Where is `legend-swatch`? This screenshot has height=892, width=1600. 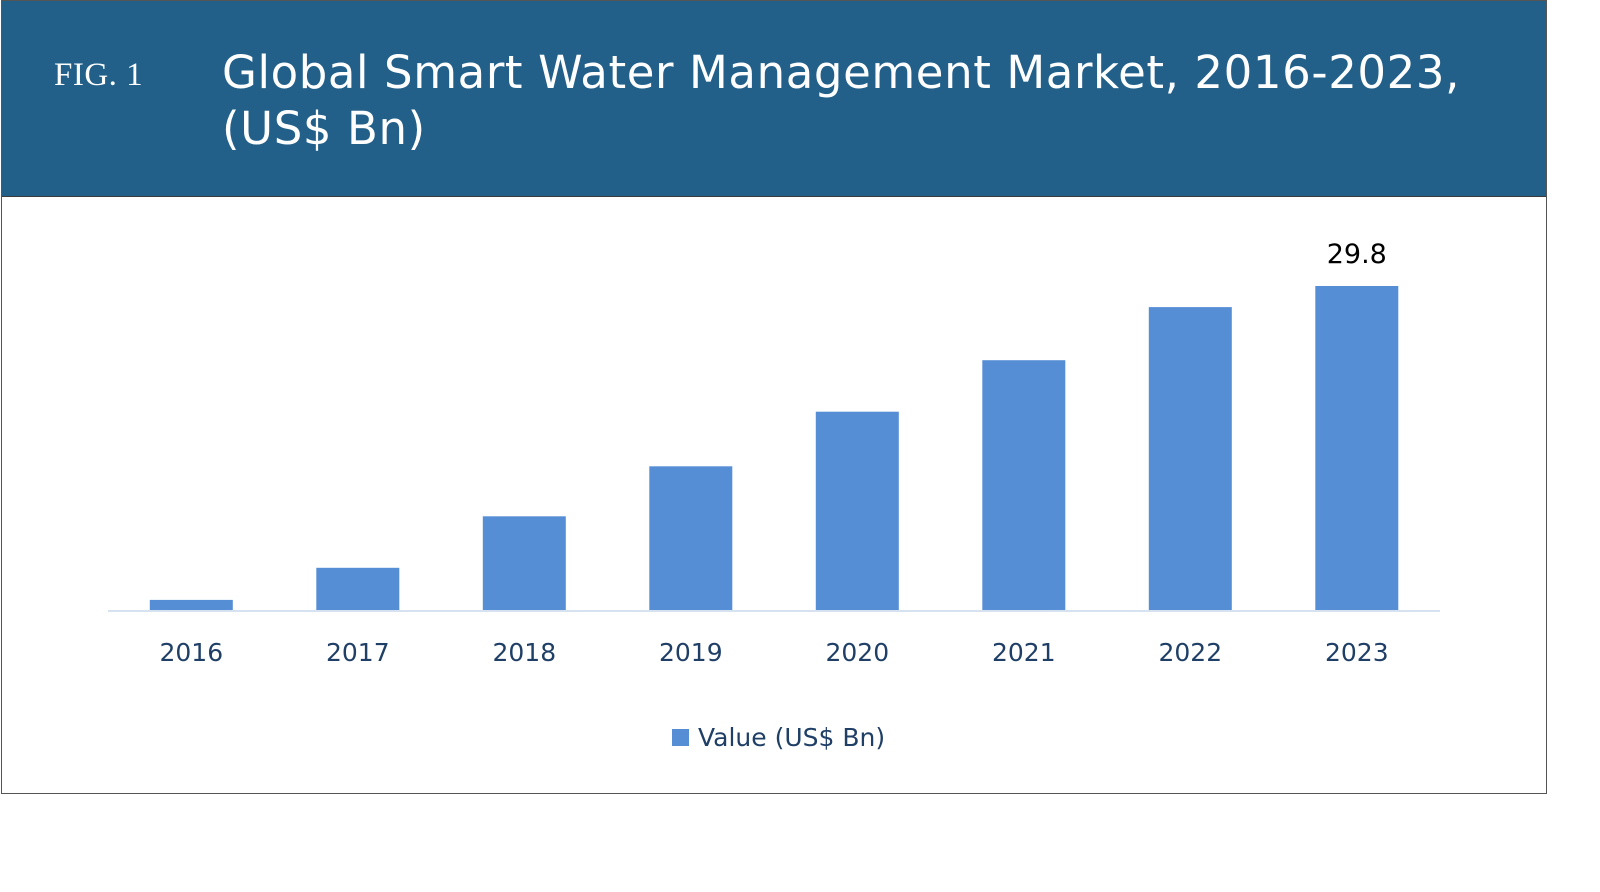
legend-swatch is located at coordinates (680, 737).